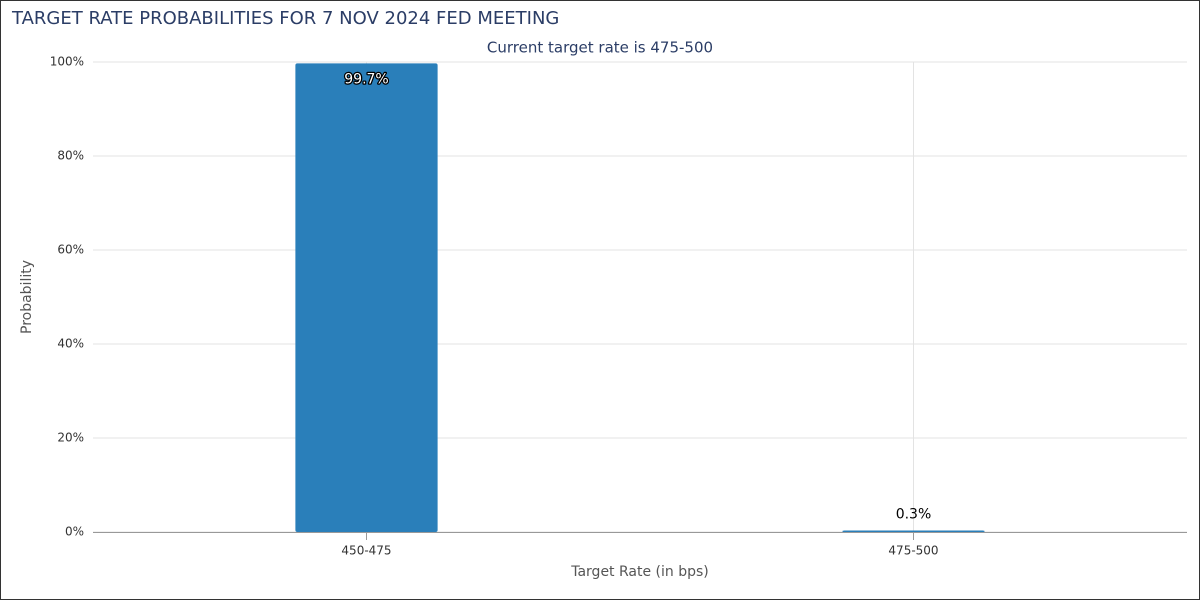  What do you see at coordinates (70, 344) in the screenshot?
I see `y-tick-label: 40%` at bounding box center [70, 344].